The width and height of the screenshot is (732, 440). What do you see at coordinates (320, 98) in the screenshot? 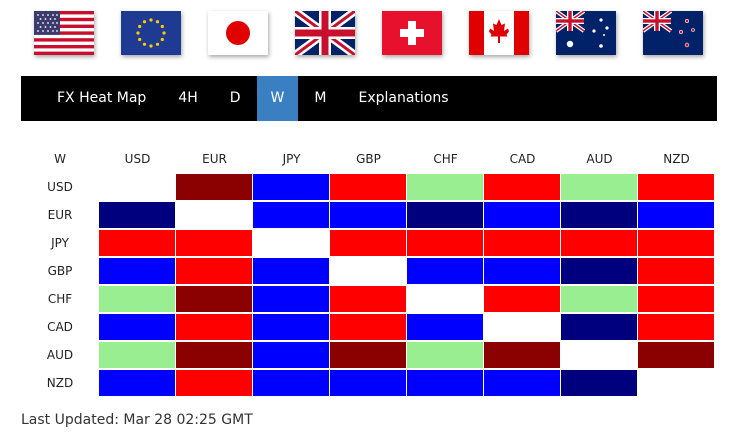
I see `nav-tab-m: M` at bounding box center [320, 98].